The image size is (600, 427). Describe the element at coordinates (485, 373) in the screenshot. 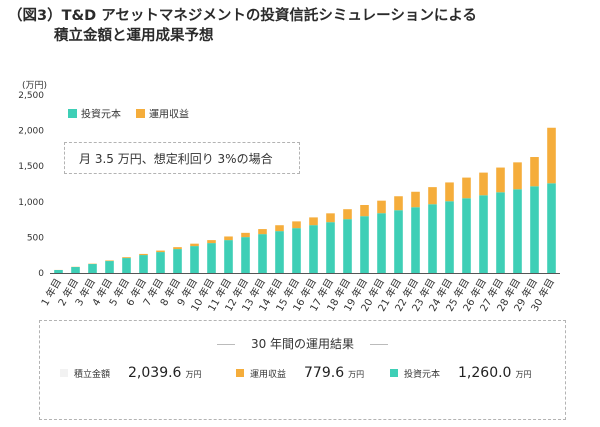

I see `principal-value: 1,260.0` at that location.